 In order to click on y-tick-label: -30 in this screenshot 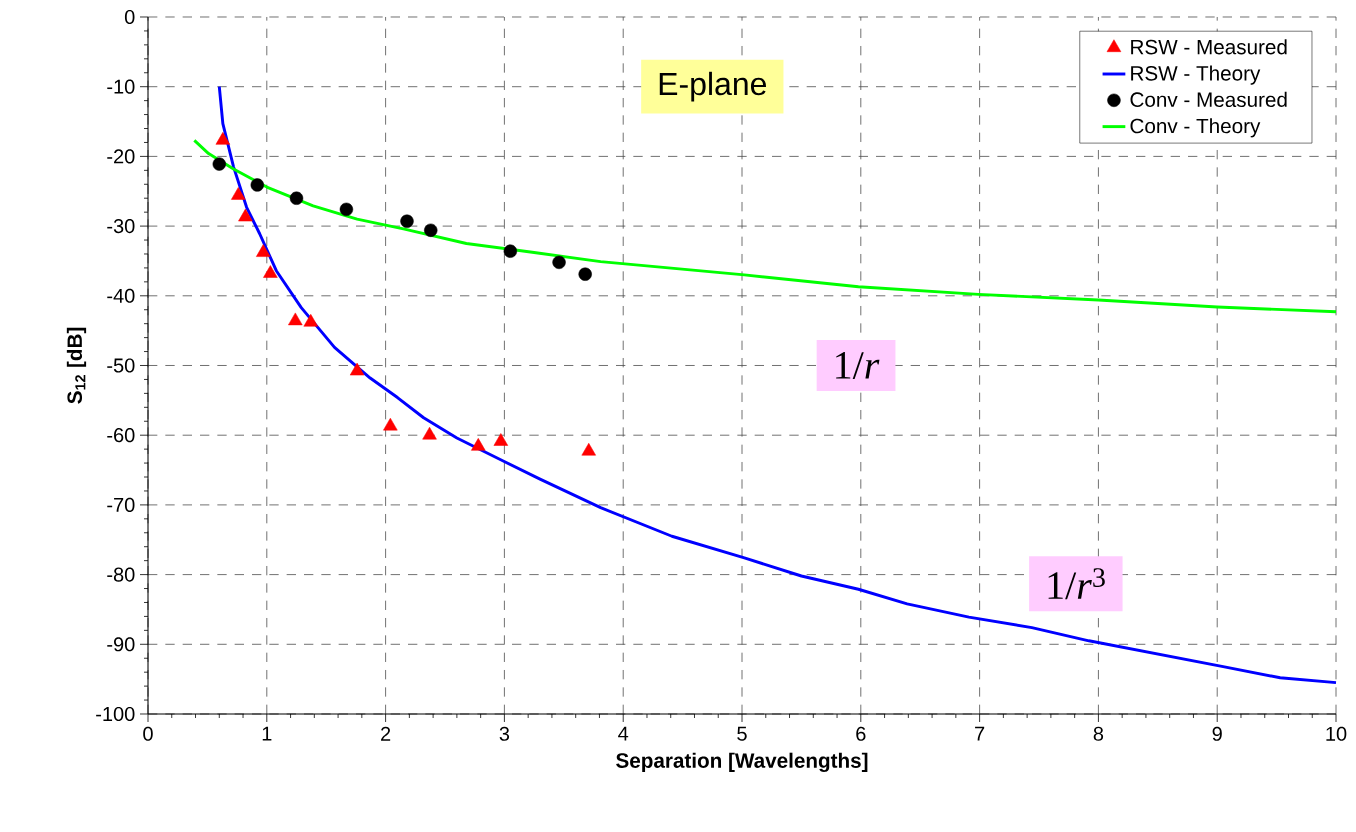, I will do `click(121, 226)`.